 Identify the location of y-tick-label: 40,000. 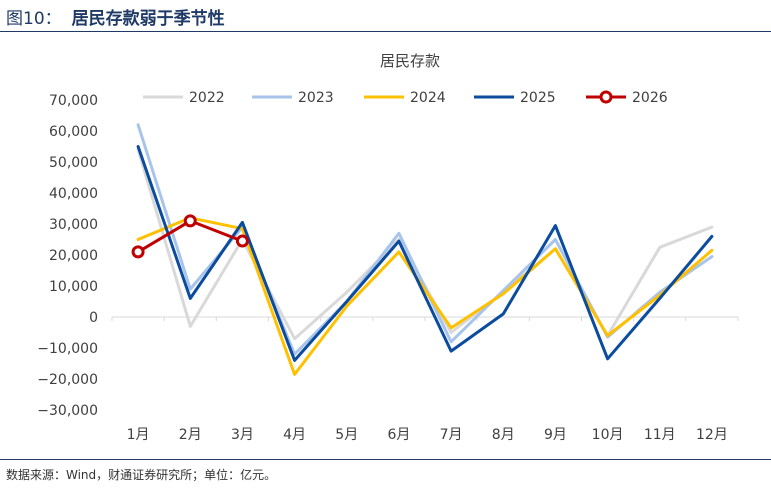
(73, 194).